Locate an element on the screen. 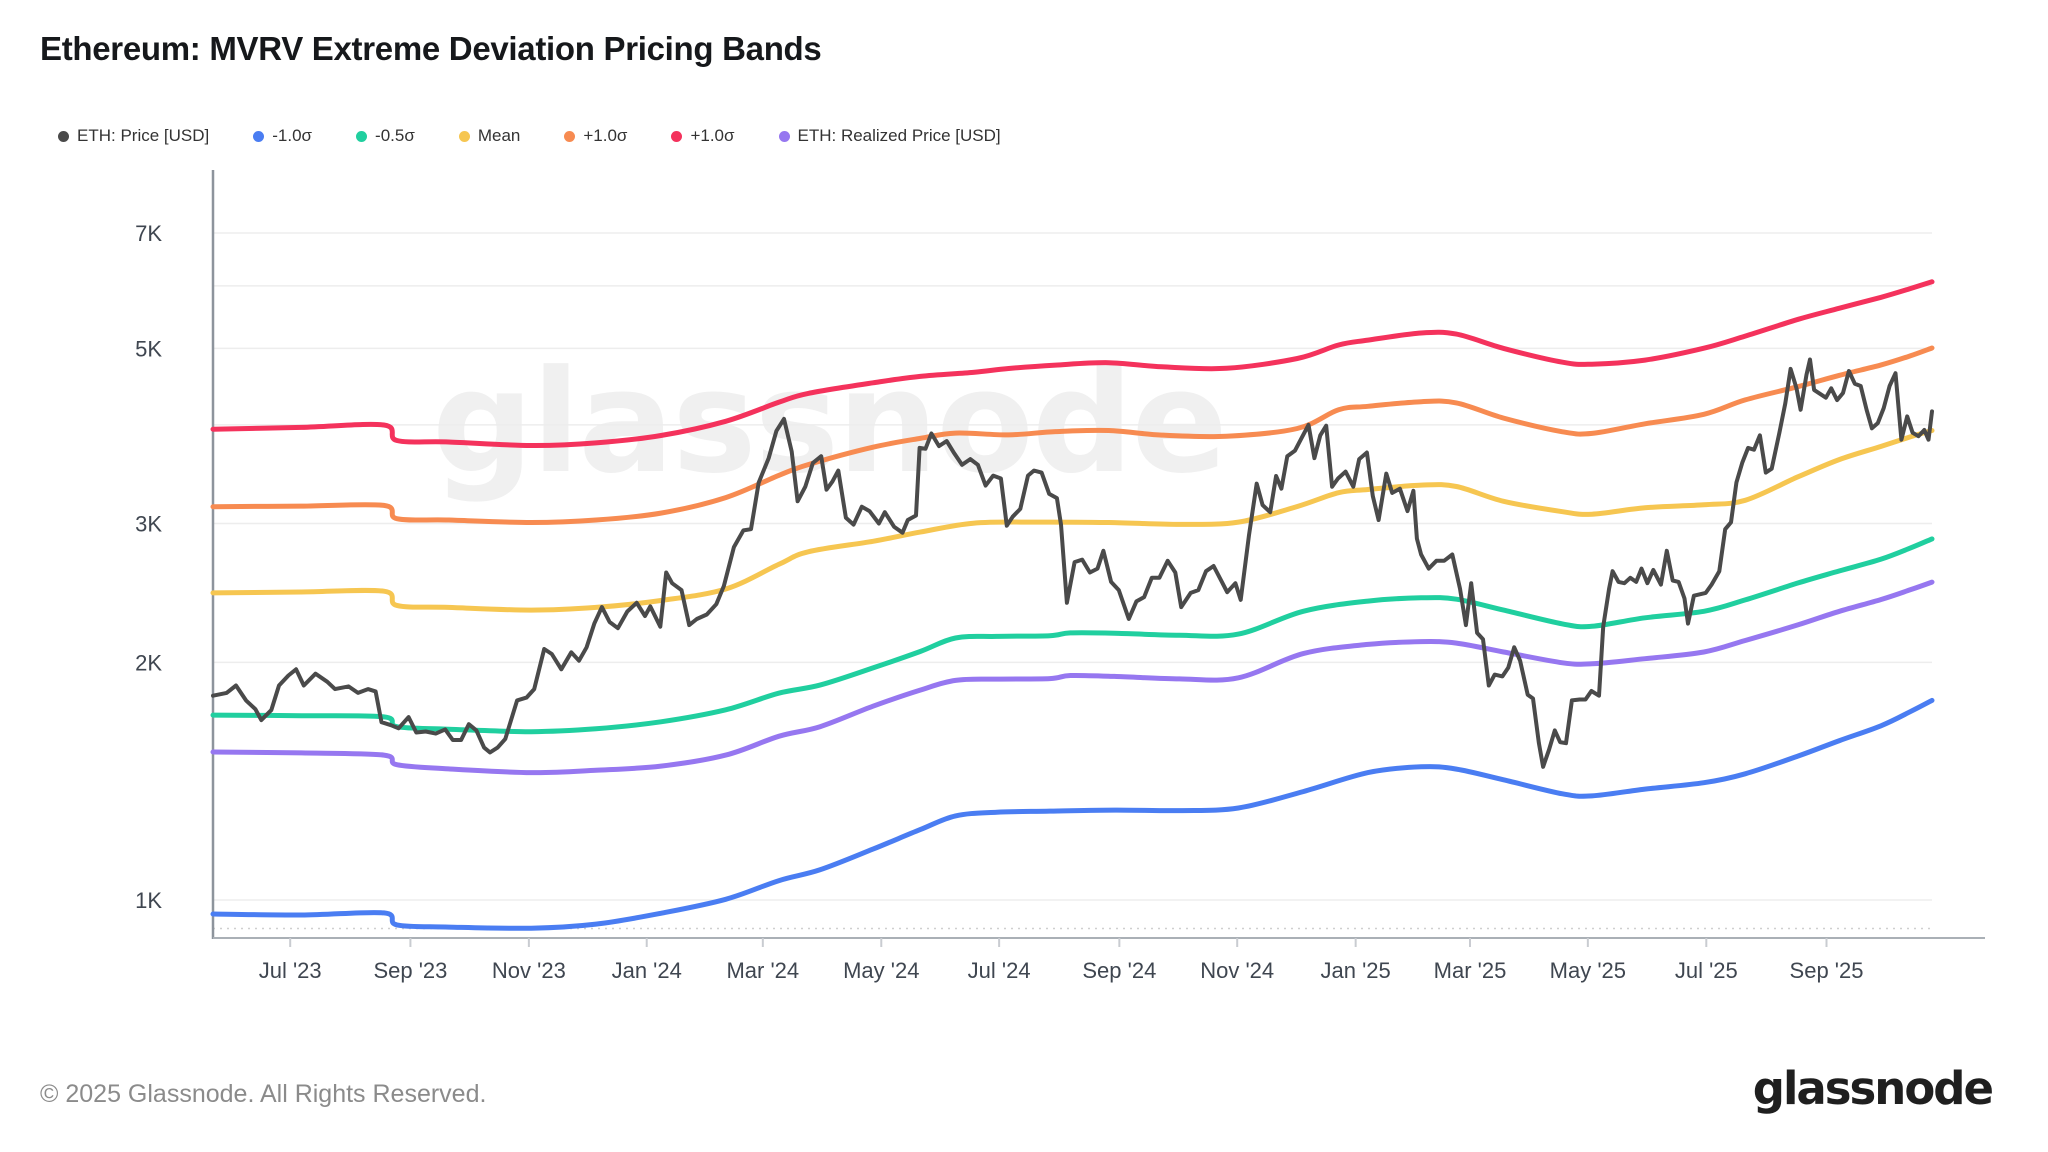  legend-item-6: ETH: Realized Price [USD] is located at coordinates (889, 136).